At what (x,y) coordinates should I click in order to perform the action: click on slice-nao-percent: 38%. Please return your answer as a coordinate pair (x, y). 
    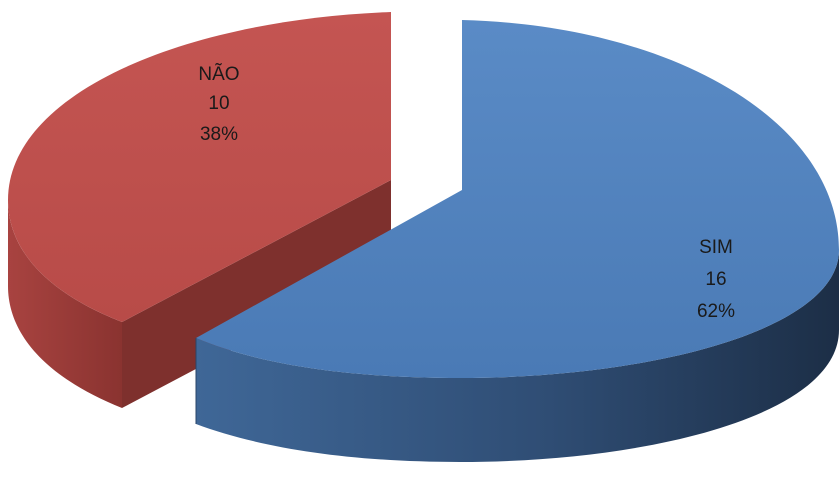
    Looking at the image, I should click on (219, 134).